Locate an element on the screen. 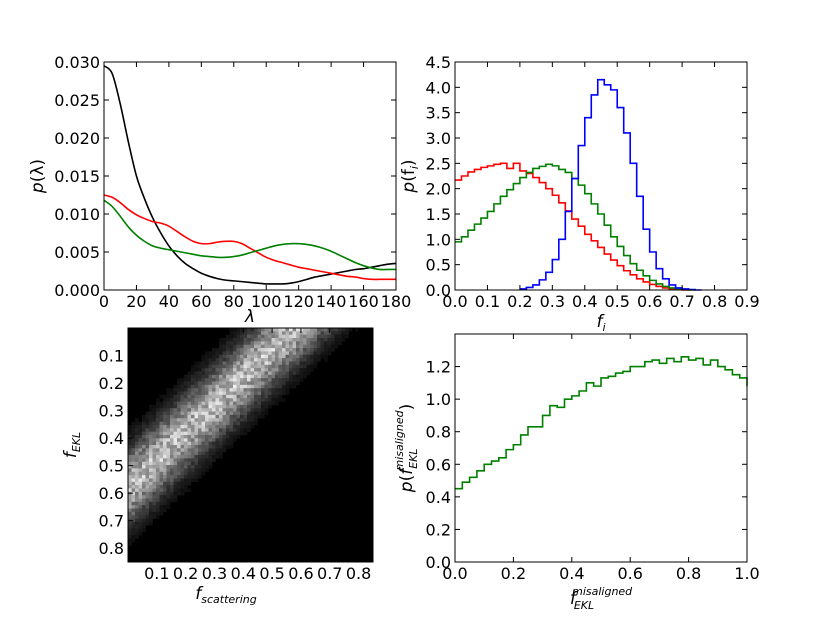 The image size is (830, 628). fi-histogram-steps is located at coordinates (578, 184).